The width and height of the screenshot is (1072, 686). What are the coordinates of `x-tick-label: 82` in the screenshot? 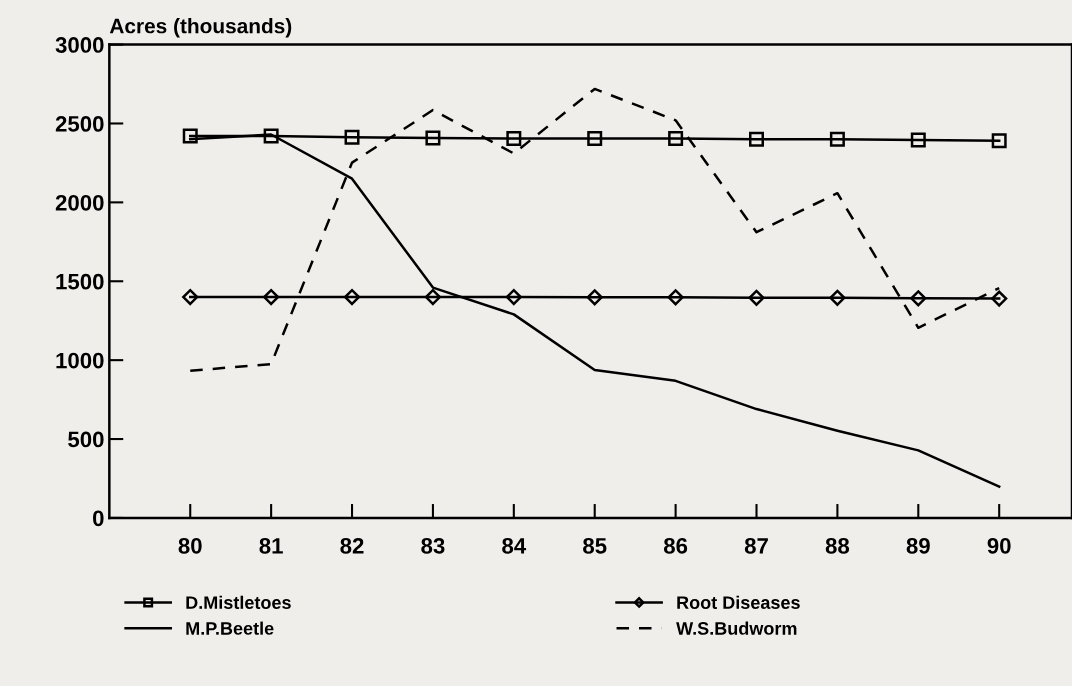 It's located at (352, 545).